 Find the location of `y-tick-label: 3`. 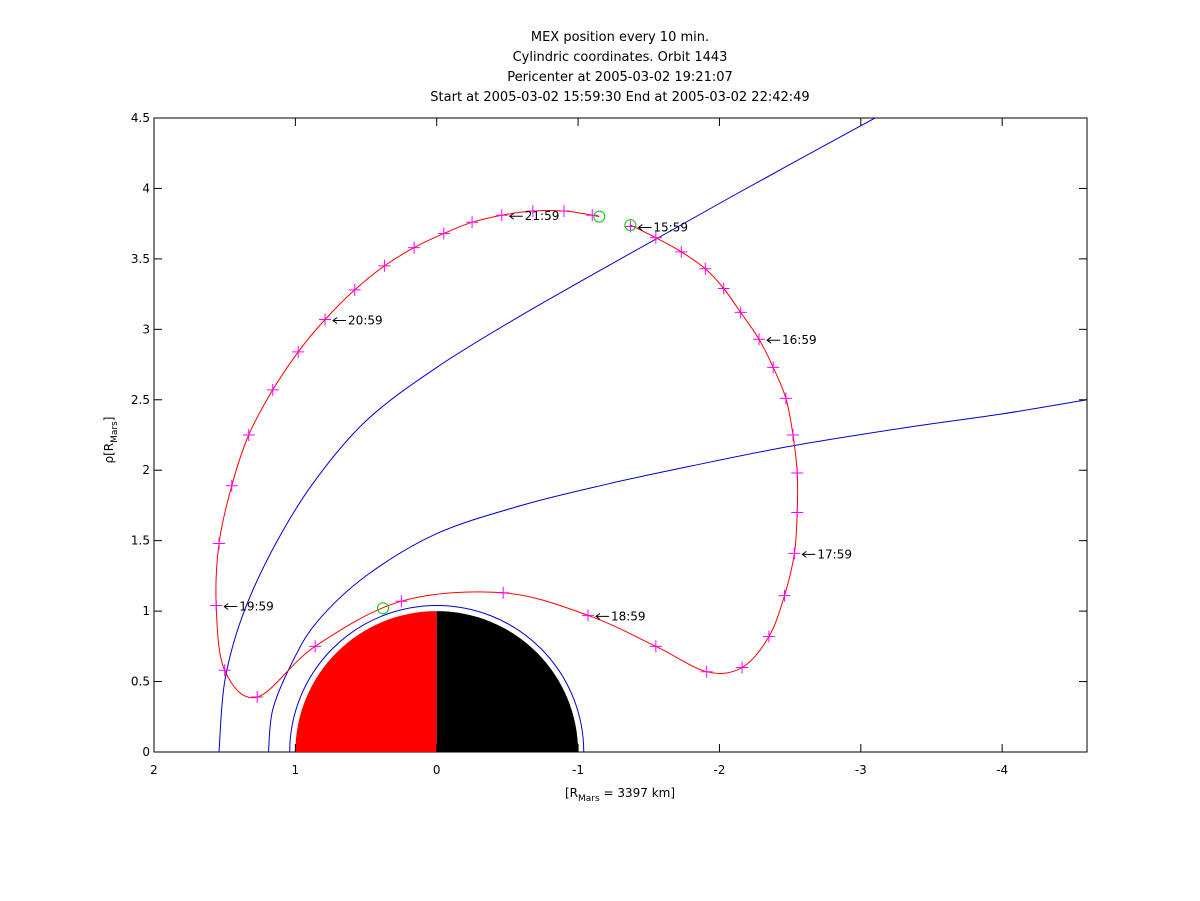

y-tick-label: 3 is located at coordinates (146, 329).